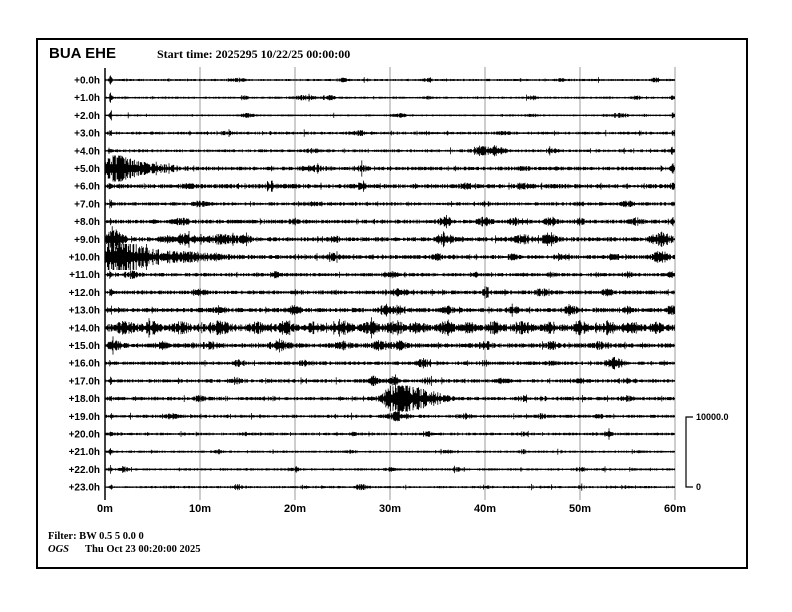 This screenshot has width=792, height=612. I want to click on y-tick-label: +3.0h, so click(87, 134).